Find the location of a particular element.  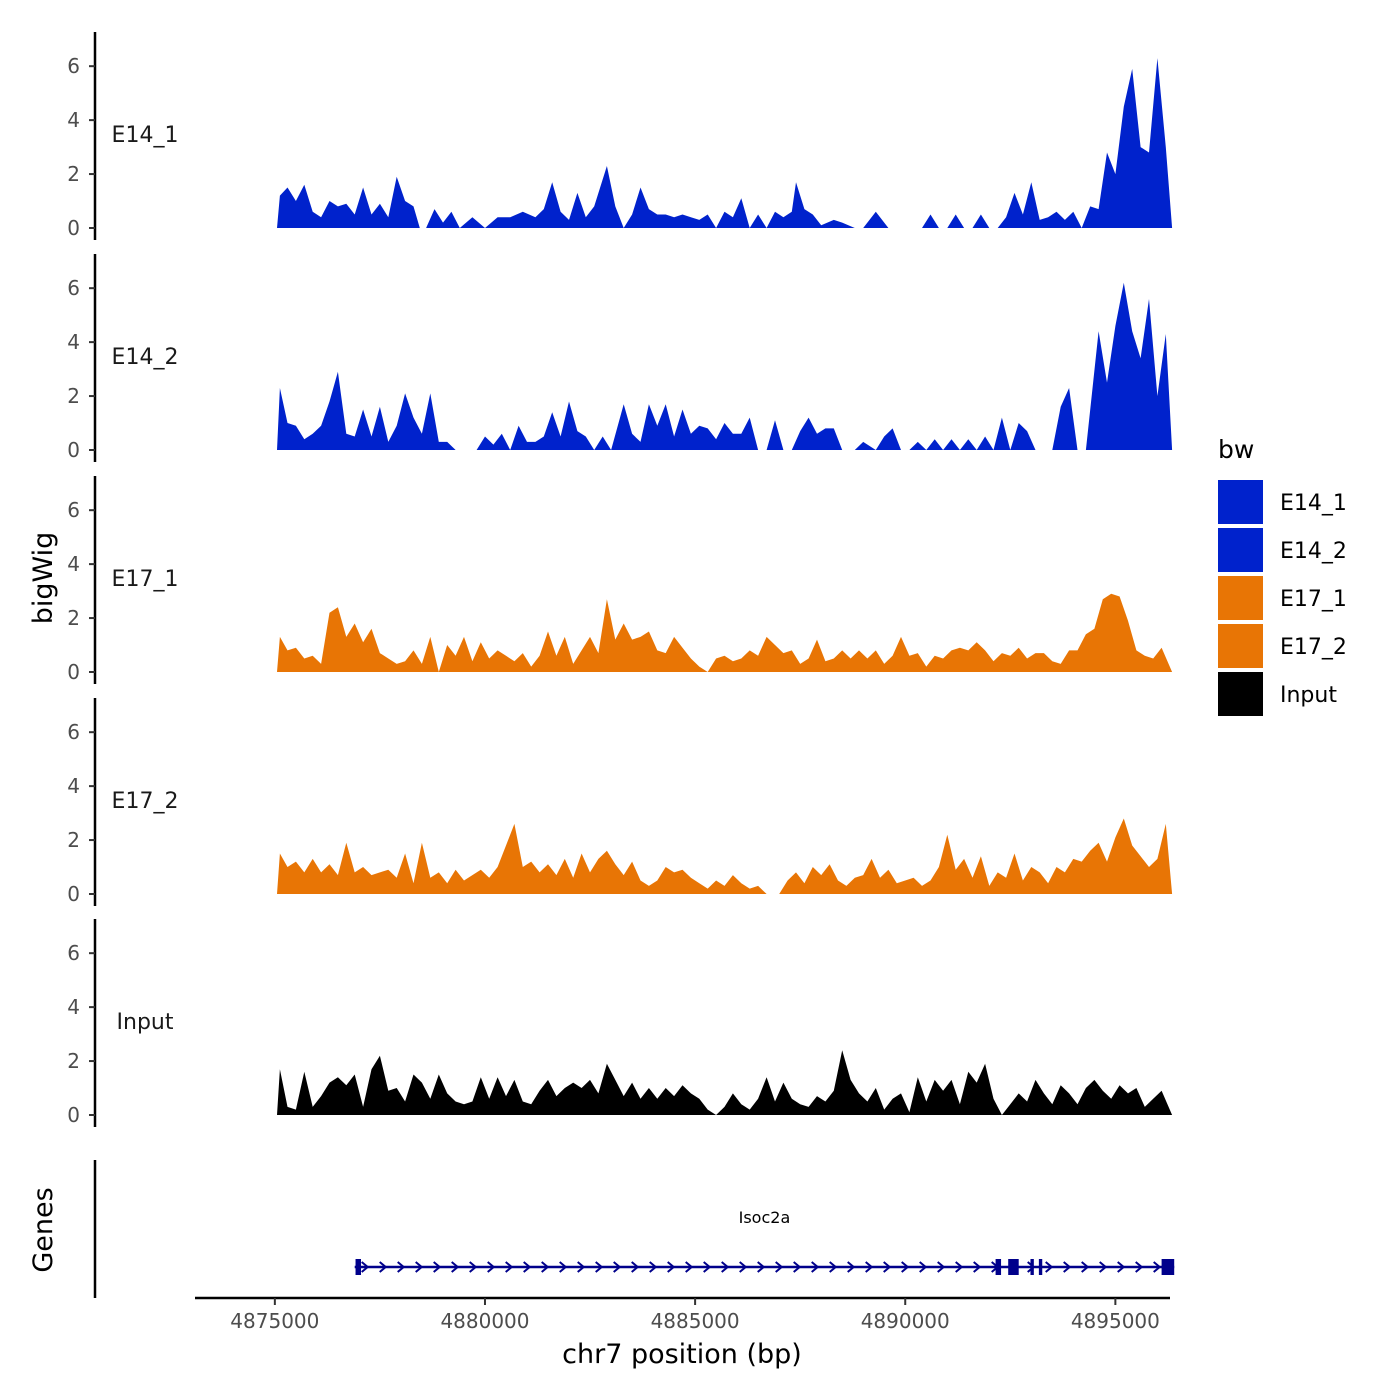

legend-item-input: Input is located at coordinates (1277, 694).